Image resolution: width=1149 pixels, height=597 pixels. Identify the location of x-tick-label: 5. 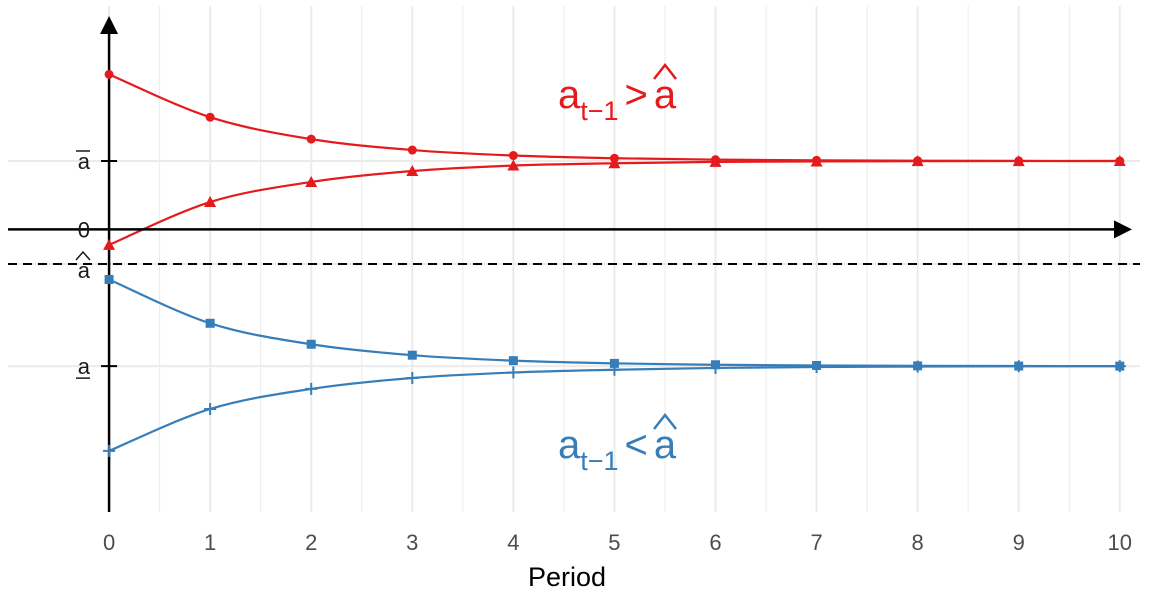
(614, 542).